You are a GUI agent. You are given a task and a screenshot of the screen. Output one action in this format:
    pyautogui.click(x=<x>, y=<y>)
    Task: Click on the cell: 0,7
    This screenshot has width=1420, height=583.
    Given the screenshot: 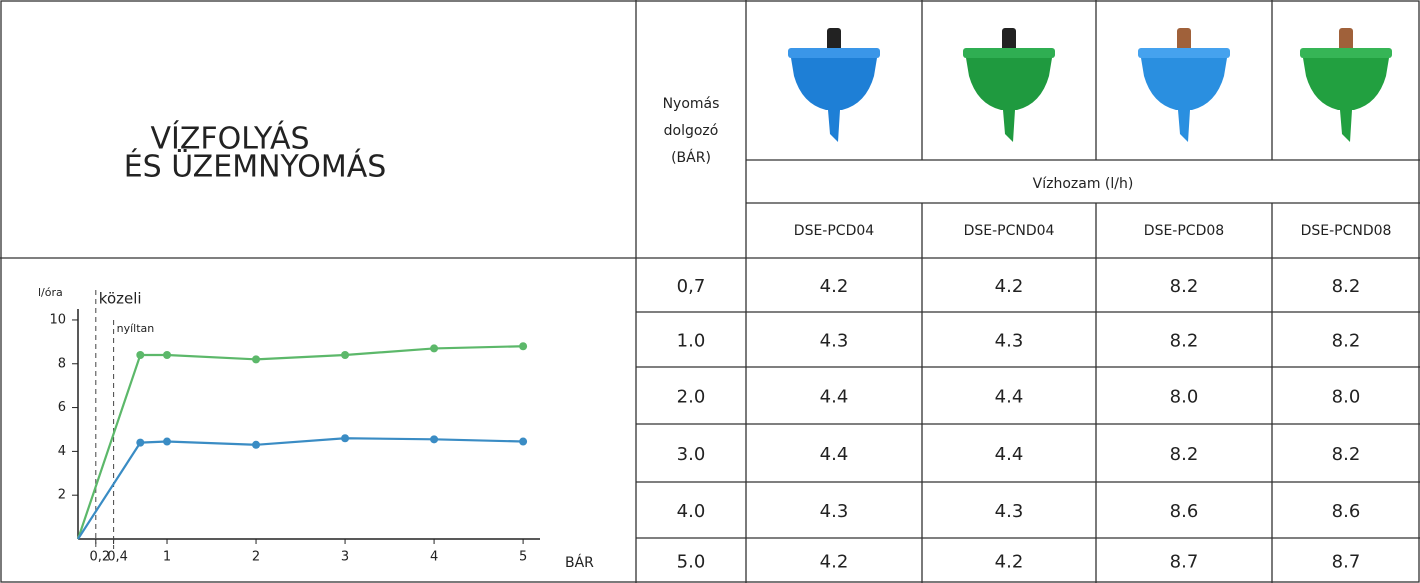 What is the action you would take?
    pyautogui.click(x=691, y=286)
    